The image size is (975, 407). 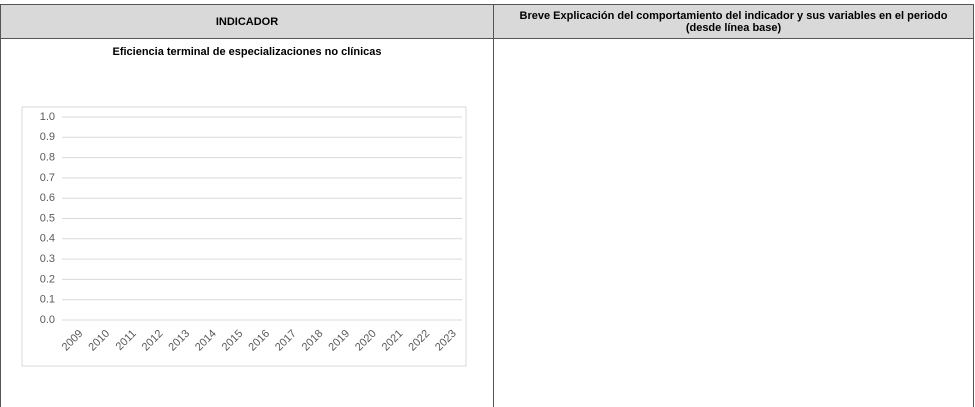 What do you see at coordinates (419, 341) in the screenshot?
I see `x-tick-label: 2022` at bounding box center [419, 341].